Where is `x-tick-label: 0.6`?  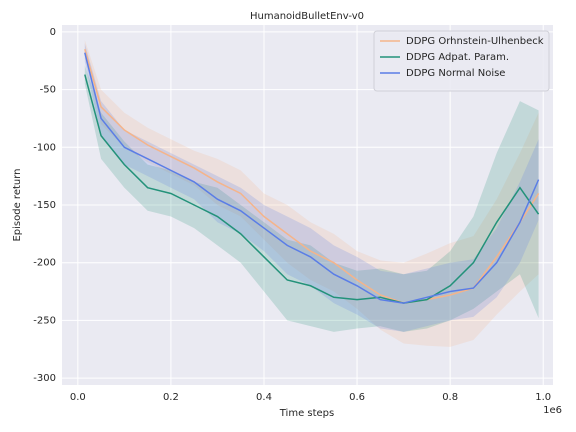
x-tick-label: 0.6 is located at coordinates (357, 397).